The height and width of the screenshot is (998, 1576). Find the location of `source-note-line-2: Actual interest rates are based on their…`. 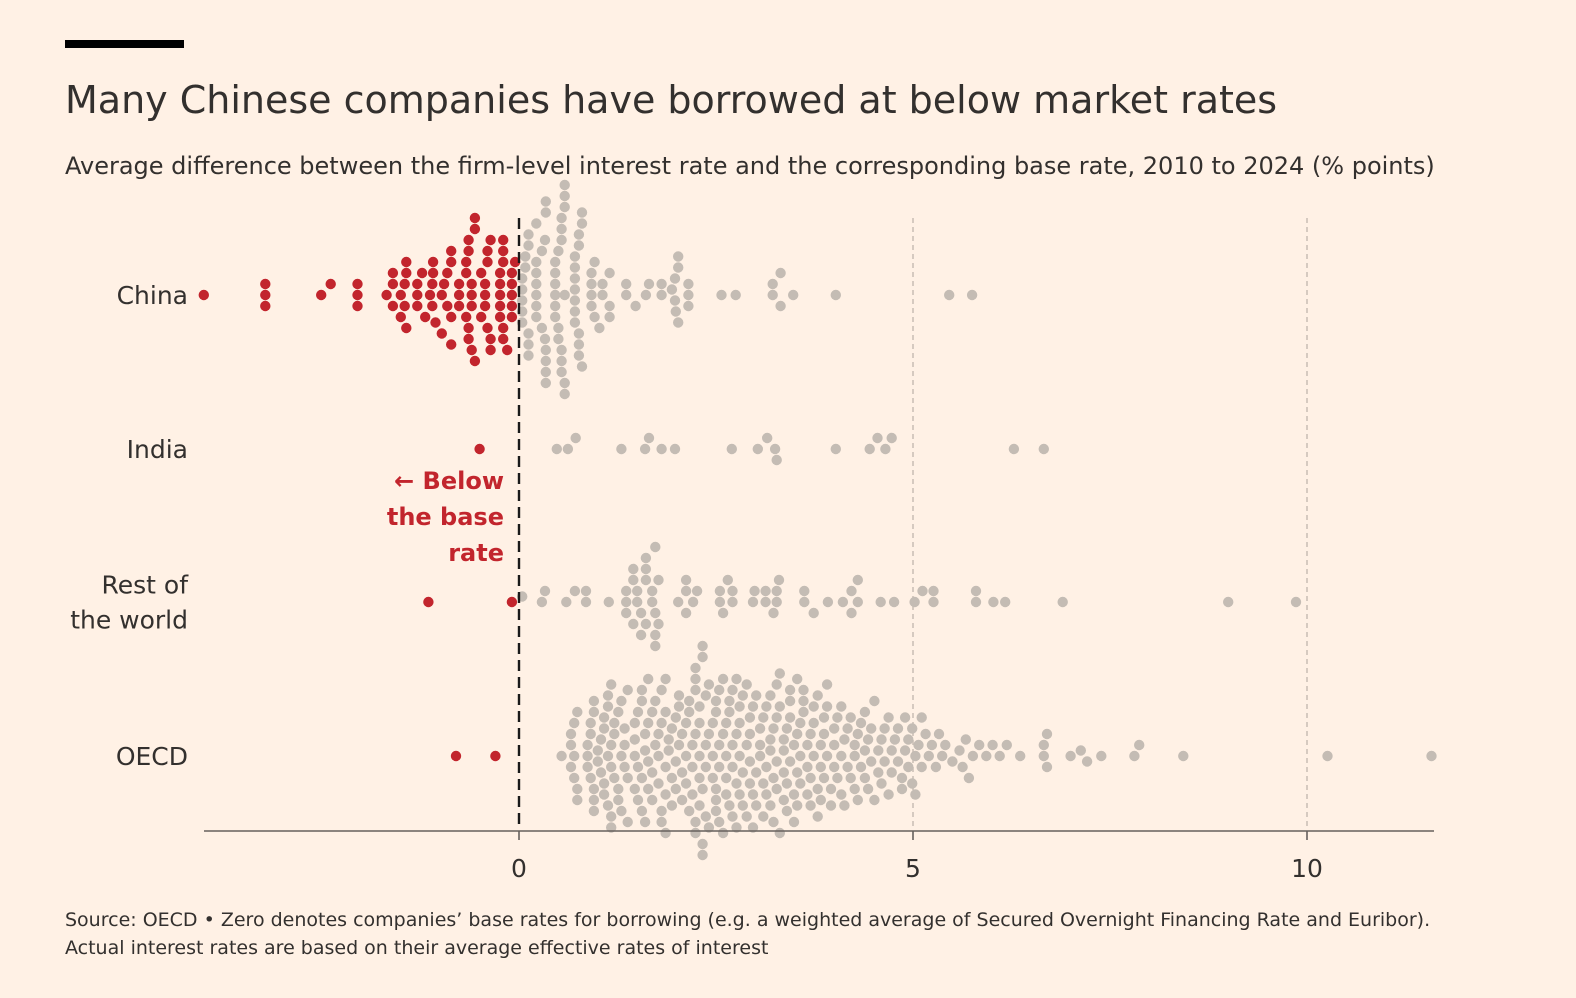

source-note-line-2: Actual interest rates are based on their… is located at coordinates (417, 948).